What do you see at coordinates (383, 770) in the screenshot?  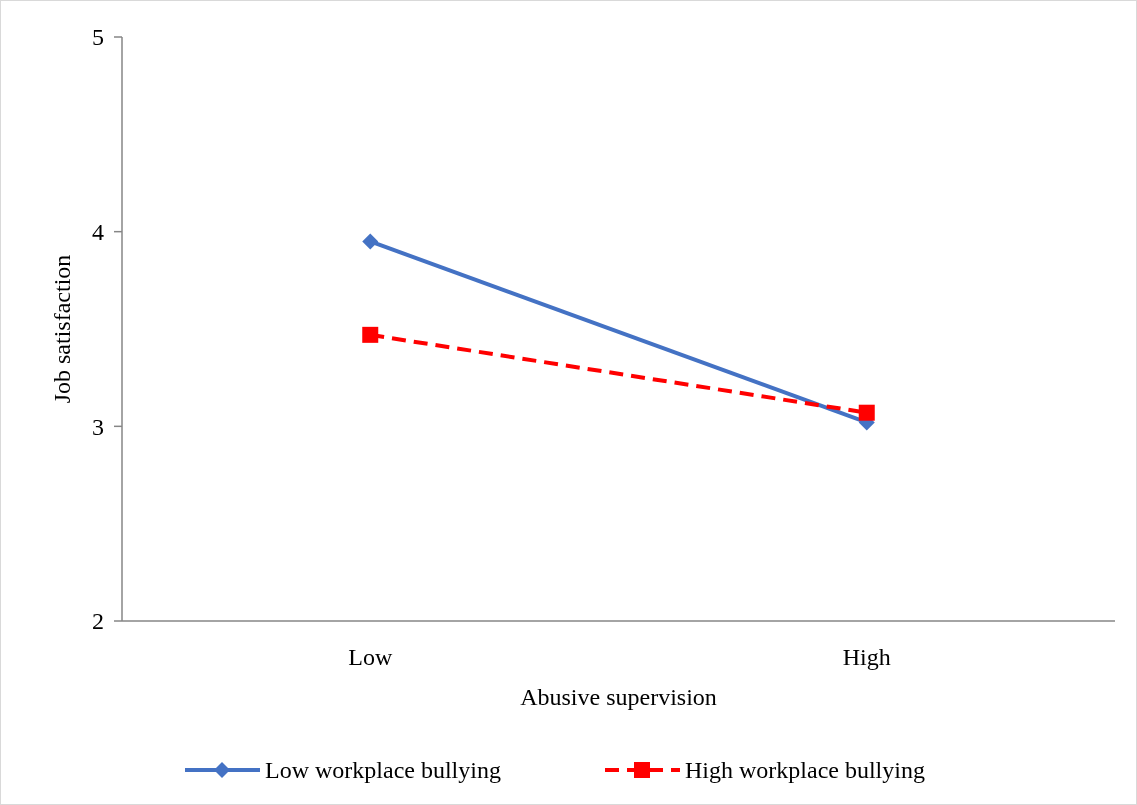 I see `legend-label: Low workplace bullying` at bounding box center [383, 770].